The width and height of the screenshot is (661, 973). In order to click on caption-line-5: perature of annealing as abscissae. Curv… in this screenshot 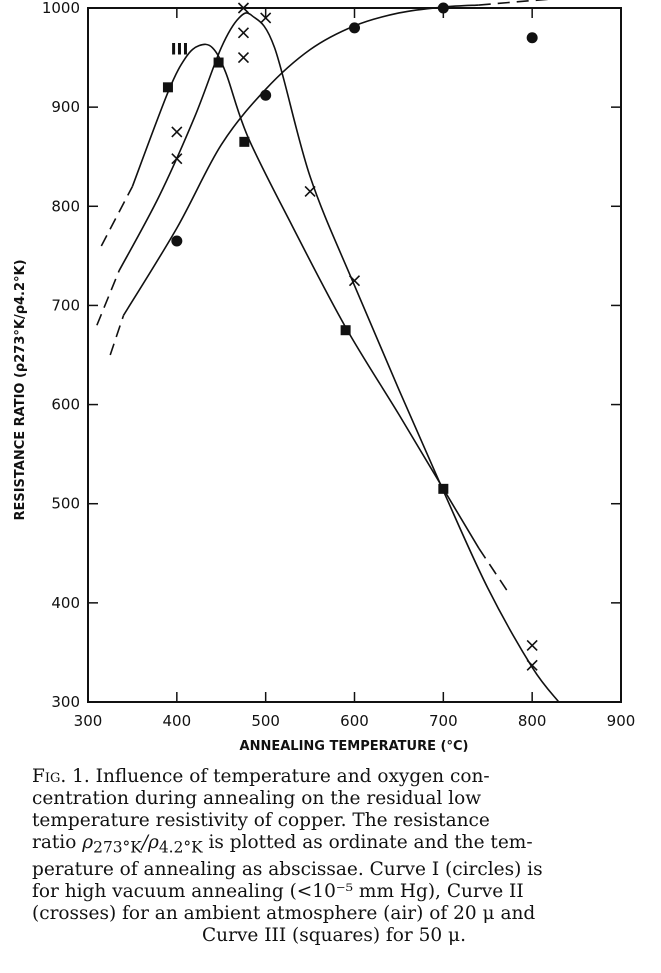, I will do `click(287, 869)`.